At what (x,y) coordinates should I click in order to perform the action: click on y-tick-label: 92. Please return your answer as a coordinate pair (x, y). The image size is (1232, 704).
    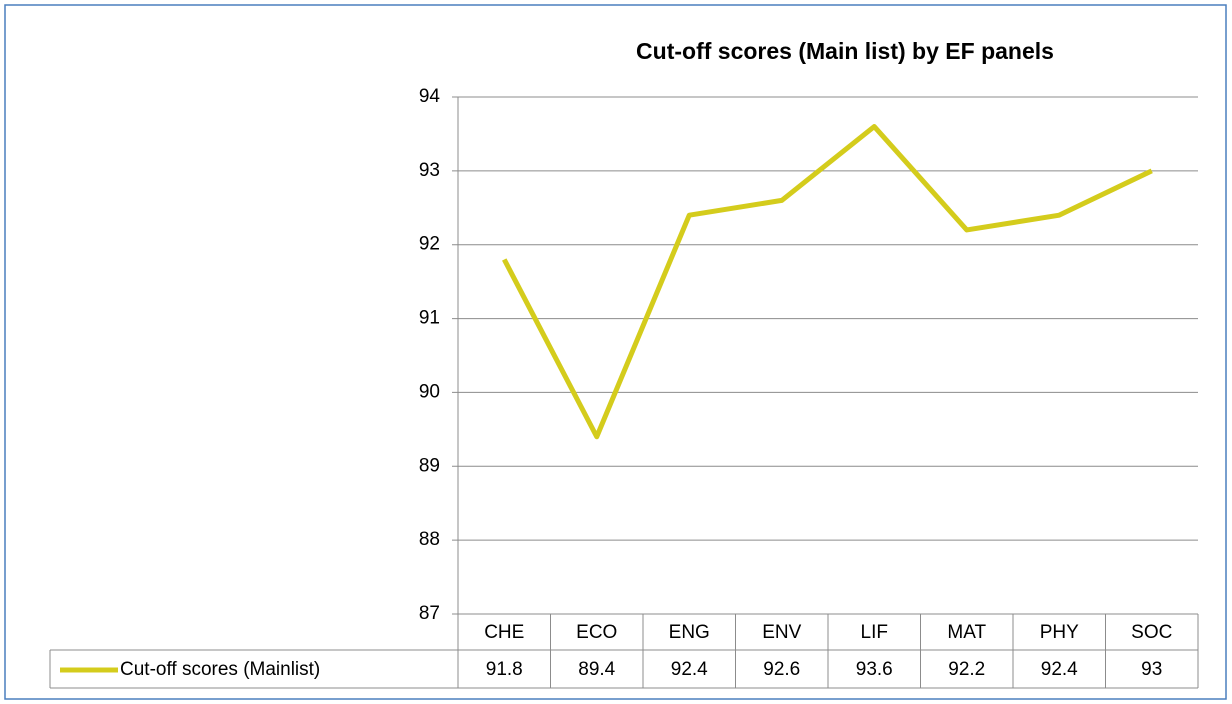
    Looking at the image, I should click on (429, 244).